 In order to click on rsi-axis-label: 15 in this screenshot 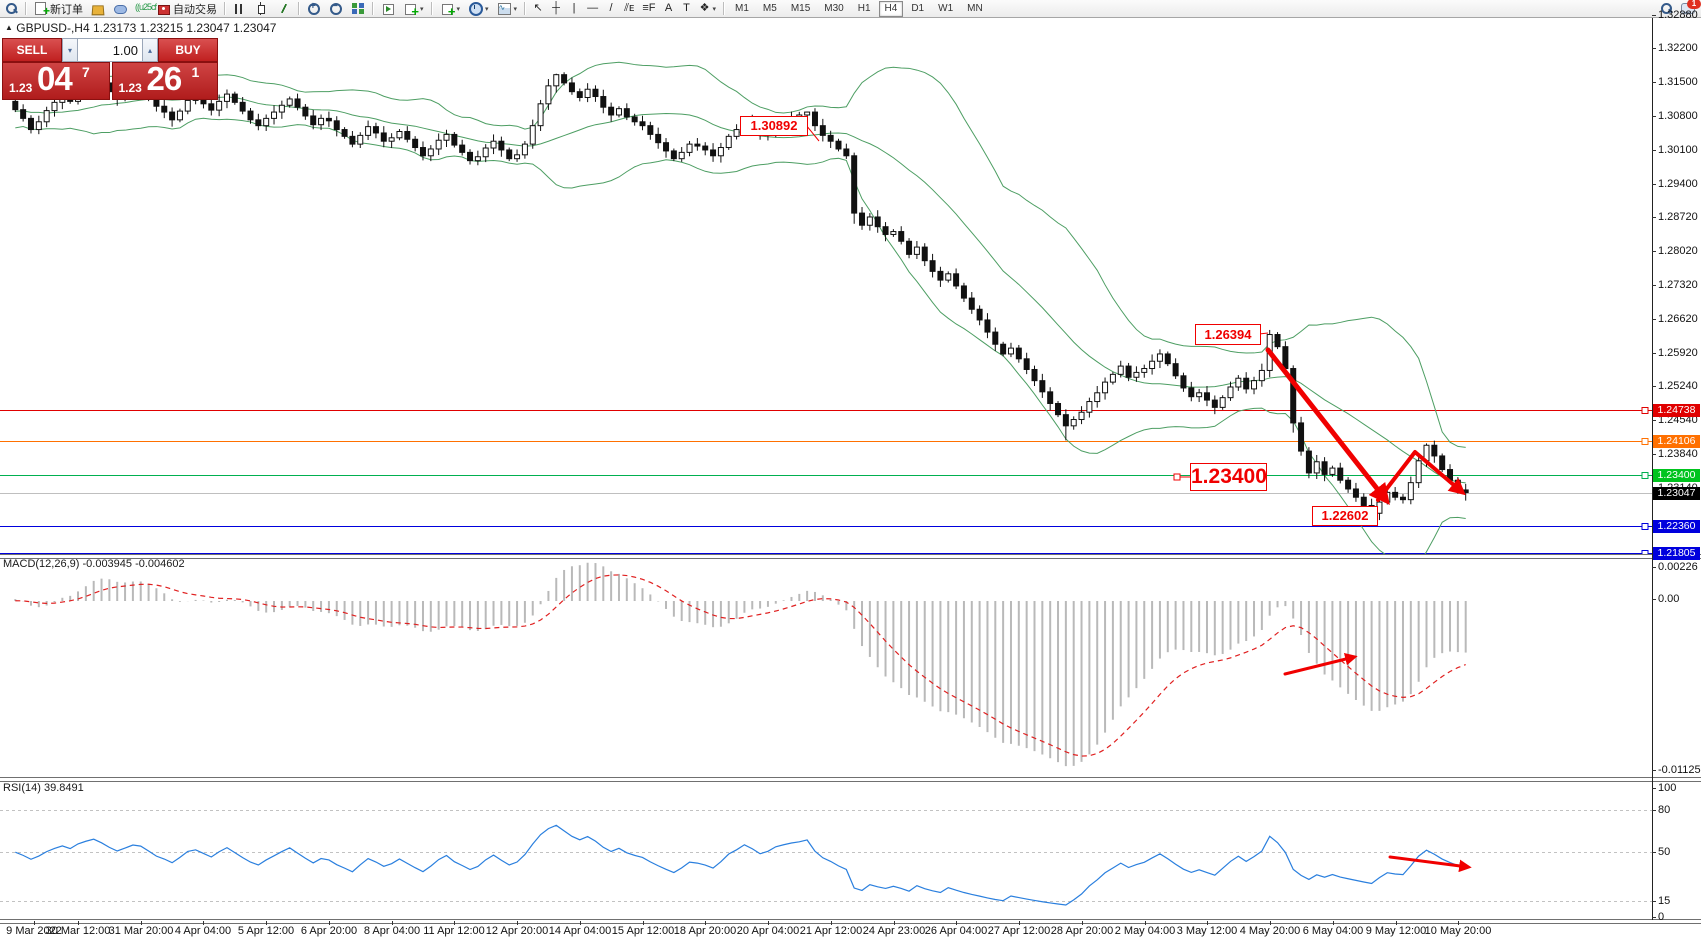, I will do `click(1664, 901)`.